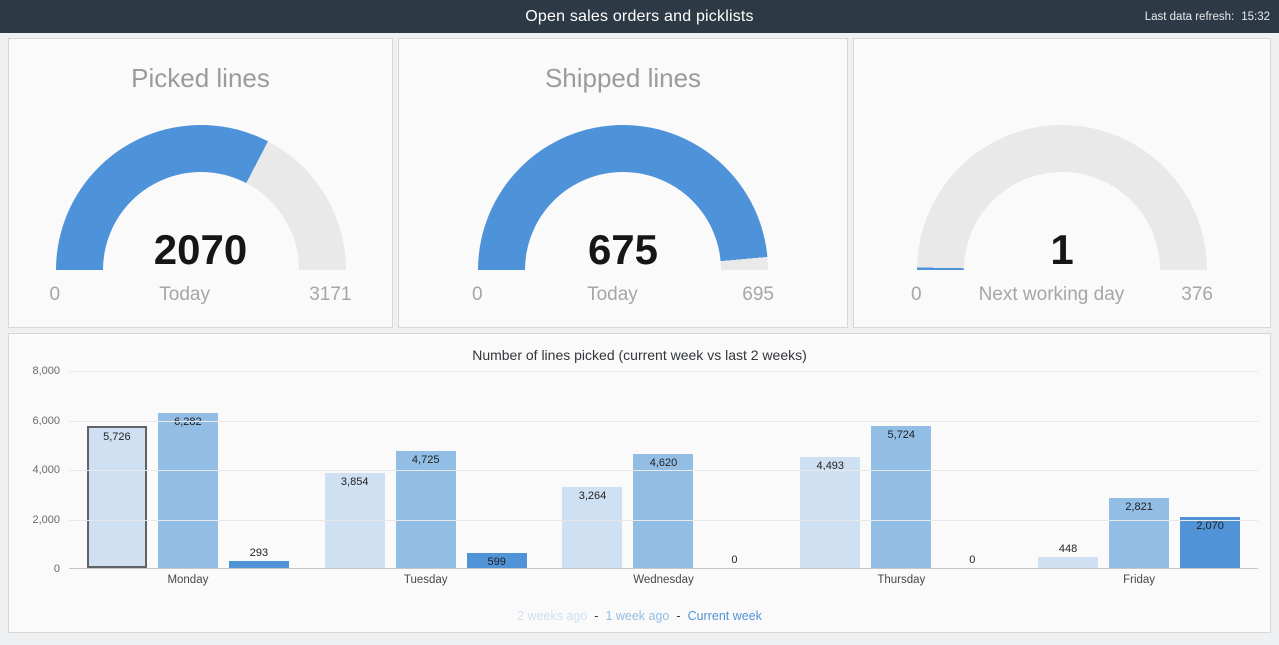  I want to click on bar-value-label: 5,724, so click(901, 435).